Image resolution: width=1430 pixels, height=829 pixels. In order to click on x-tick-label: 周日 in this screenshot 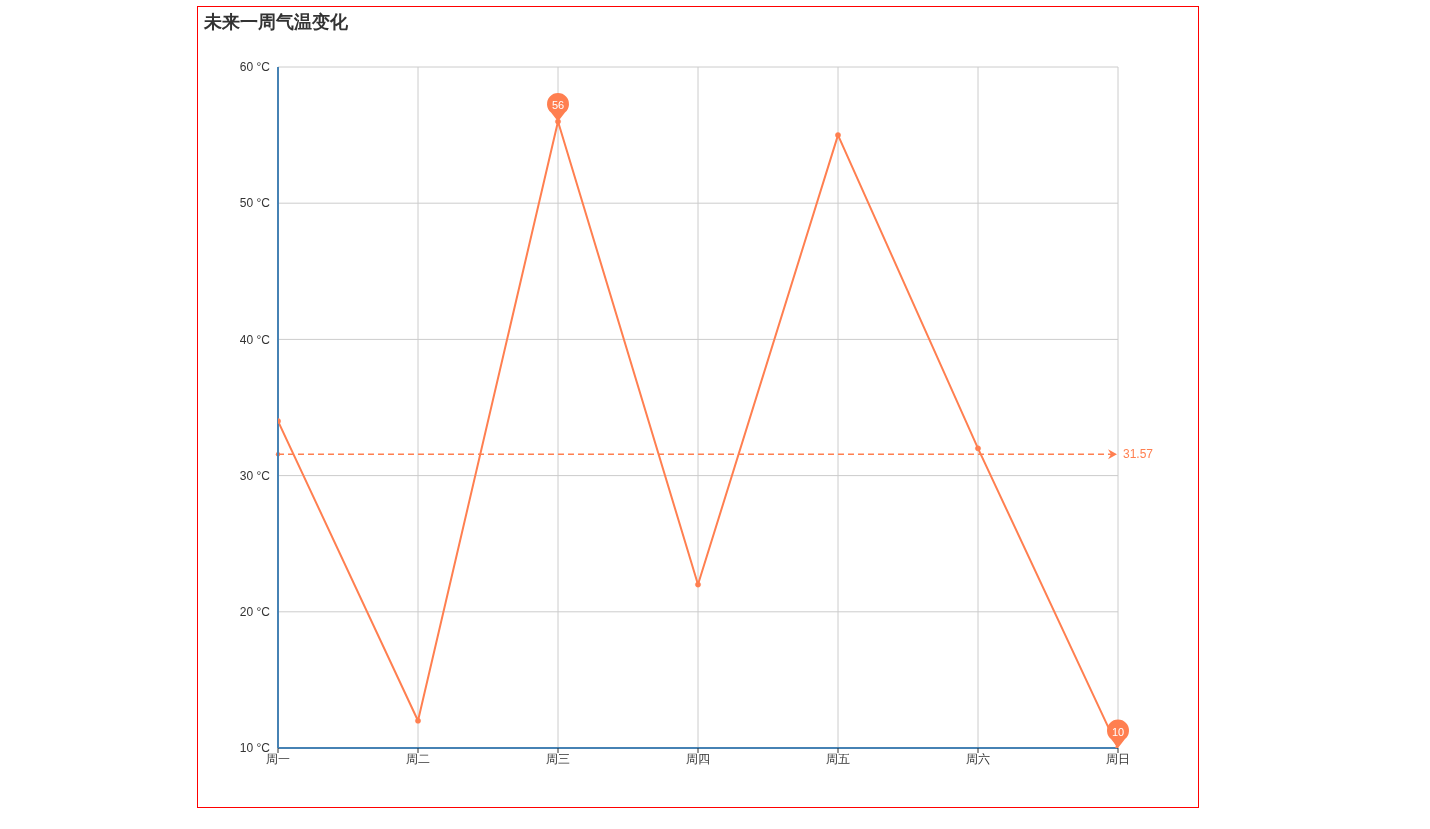, I will do `click(1118, 758)`.